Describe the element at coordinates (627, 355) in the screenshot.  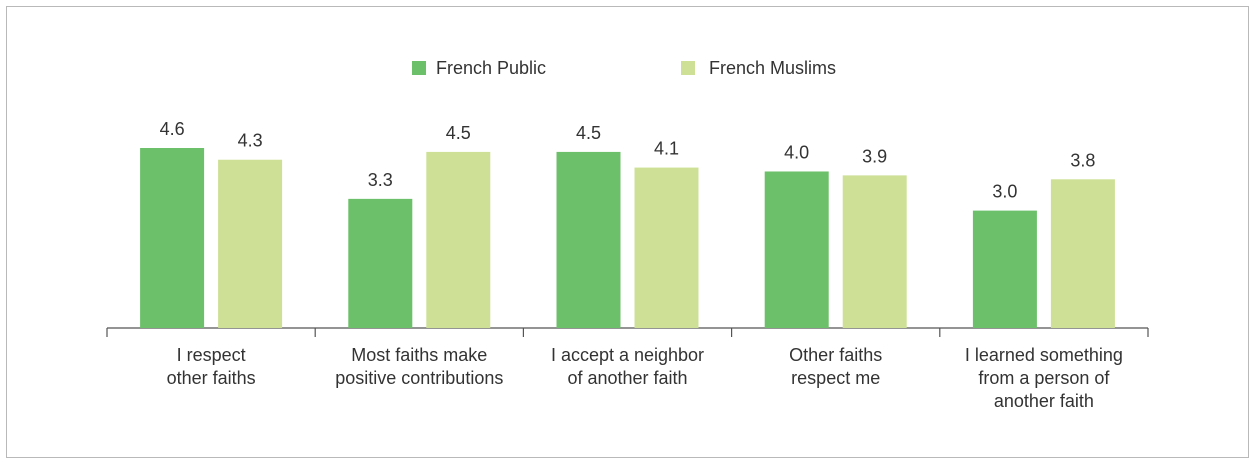
I see `category-label: I accept a neighbor` at that location.